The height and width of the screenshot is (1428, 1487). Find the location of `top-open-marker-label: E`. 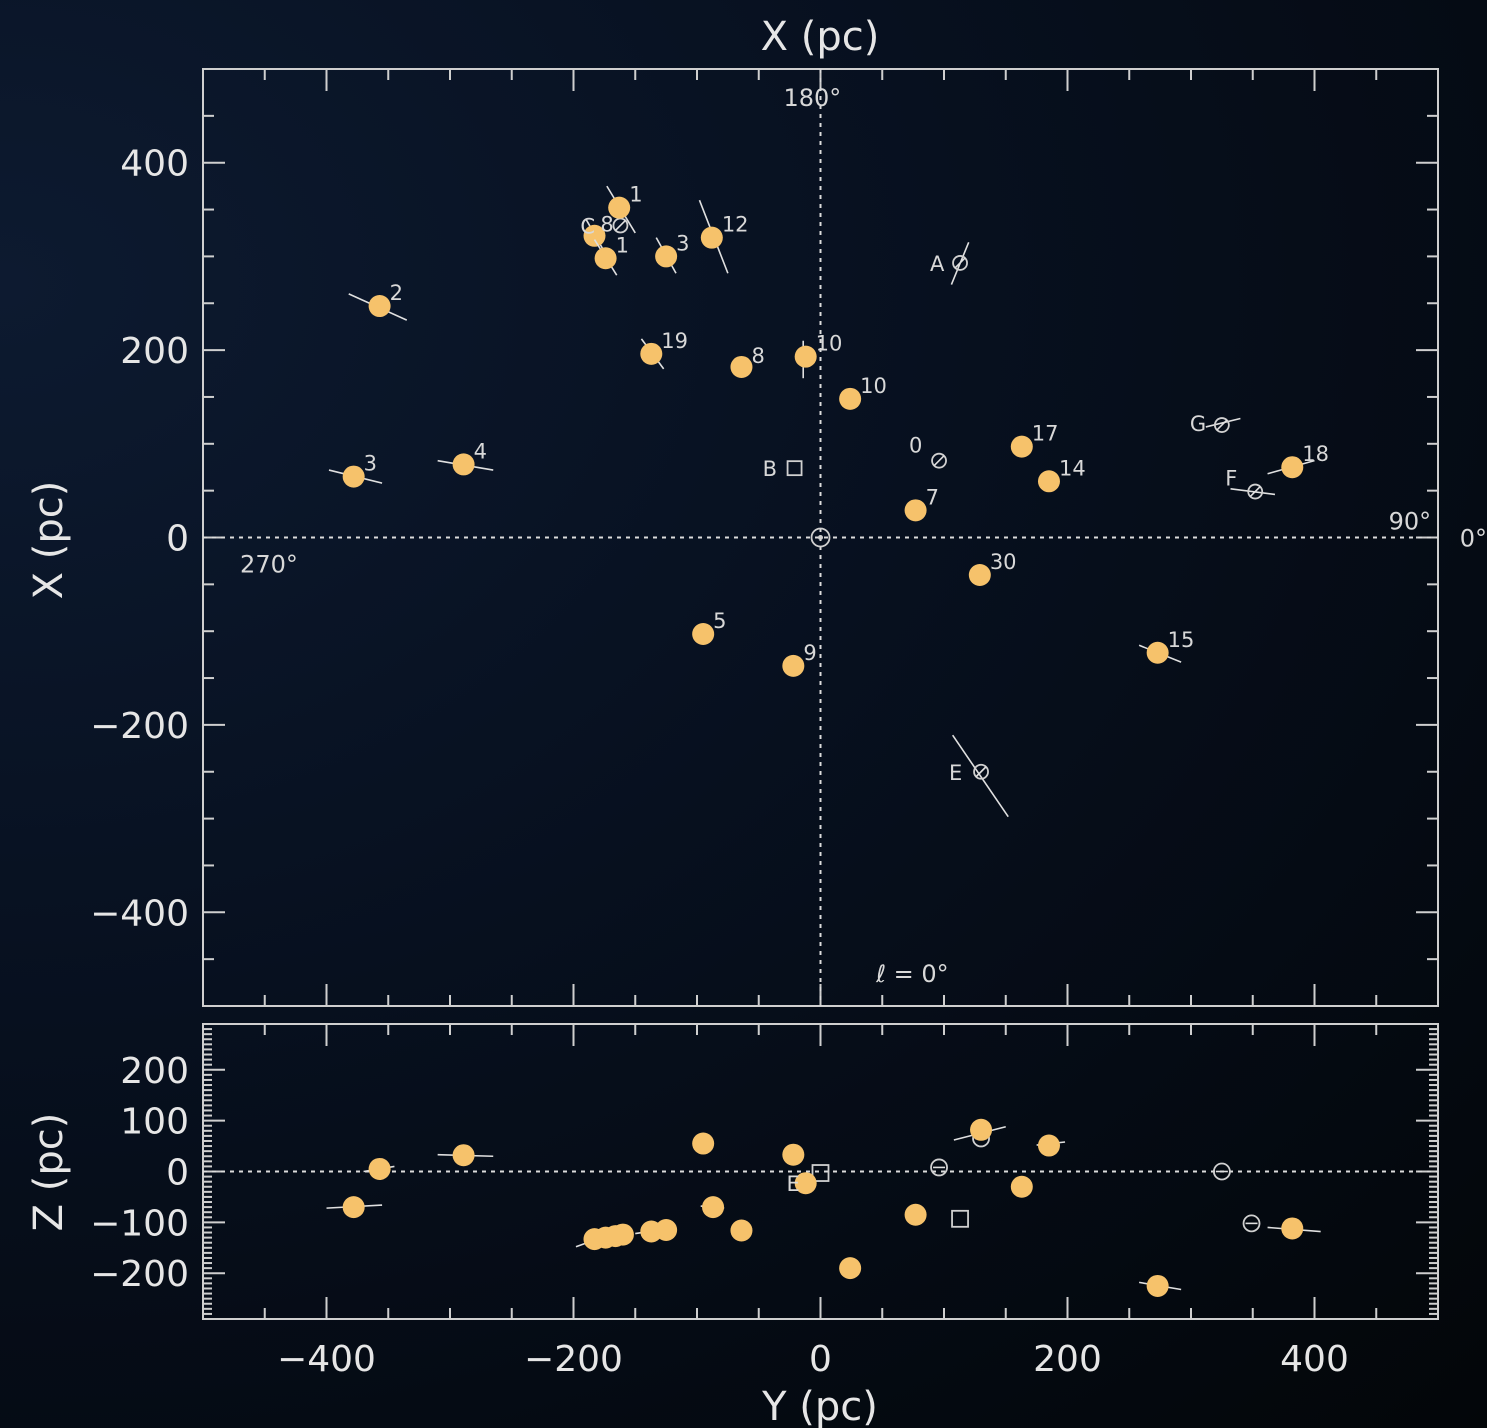

top-open-marker-label: E is located at coordinates (955, 773).